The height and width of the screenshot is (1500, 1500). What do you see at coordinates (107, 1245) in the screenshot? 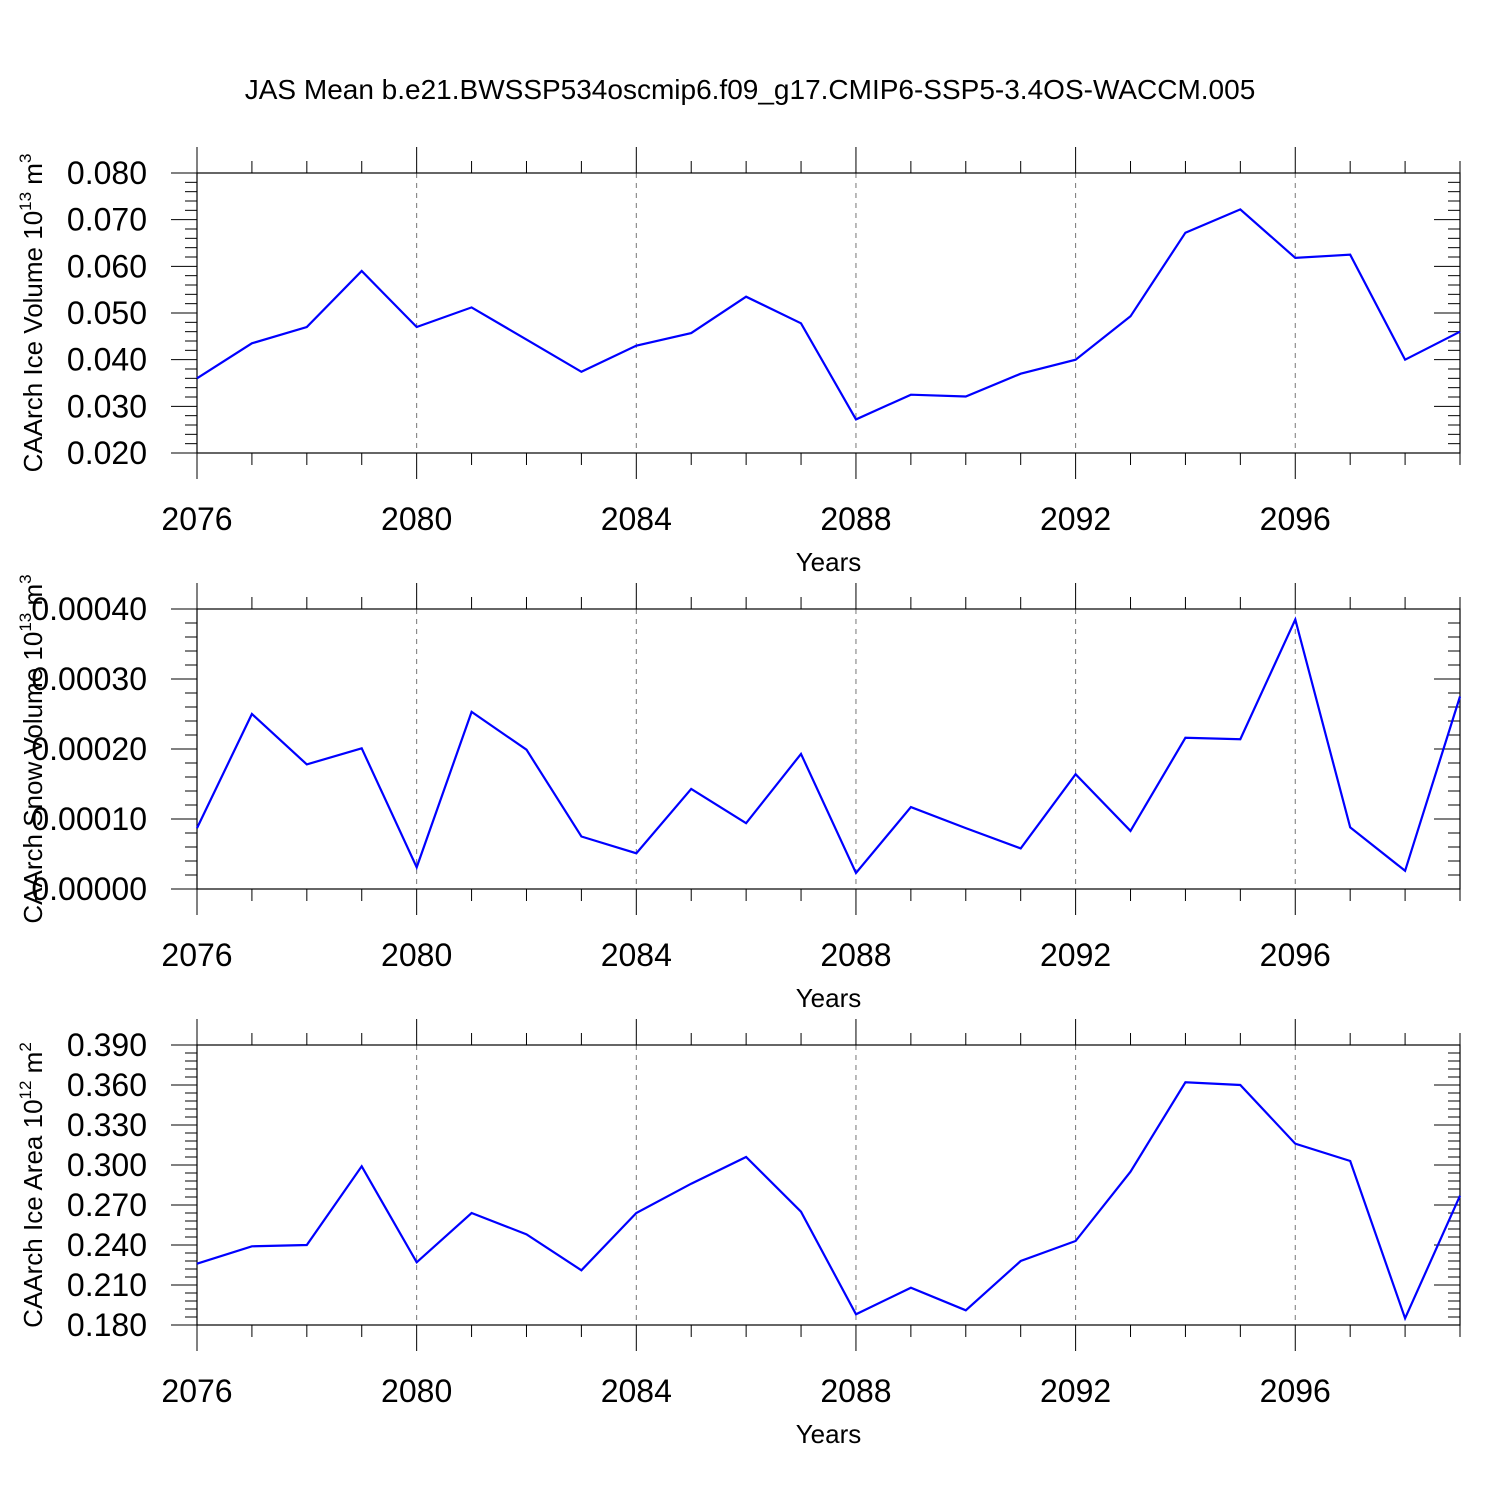
I see `y-tick-label: 0.240` at bounding box center [107, 1245].